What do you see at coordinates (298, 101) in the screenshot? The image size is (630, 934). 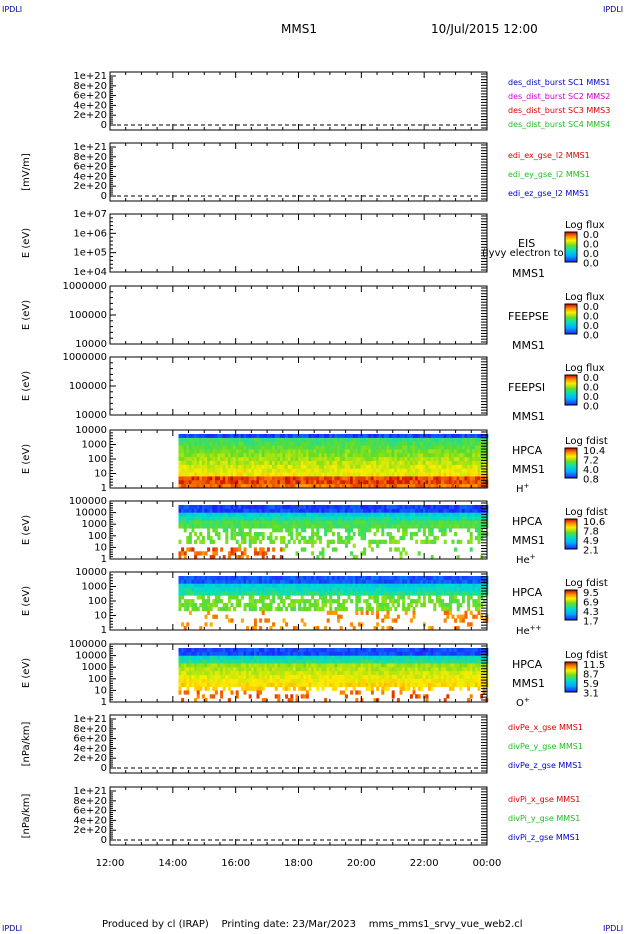 I see `panel-frame` at bounding box center [298, 101].